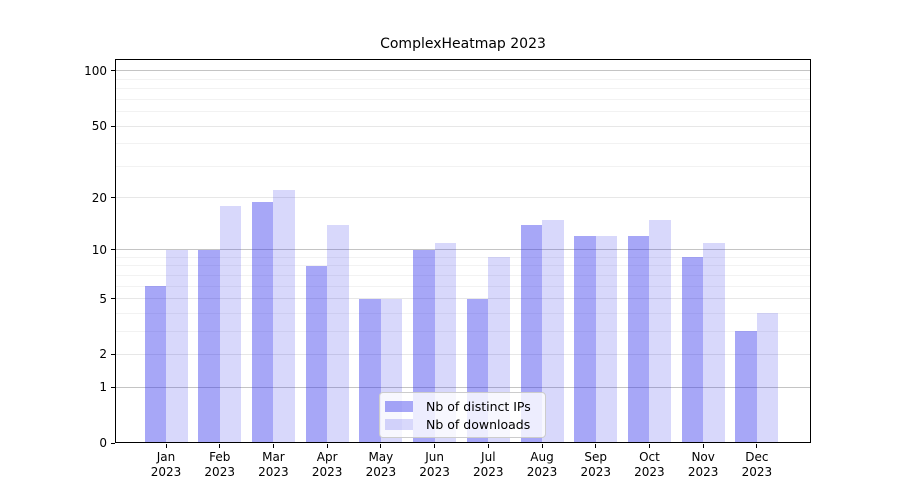  I want to click on x-tick-month: Jan, so click(166, 457).